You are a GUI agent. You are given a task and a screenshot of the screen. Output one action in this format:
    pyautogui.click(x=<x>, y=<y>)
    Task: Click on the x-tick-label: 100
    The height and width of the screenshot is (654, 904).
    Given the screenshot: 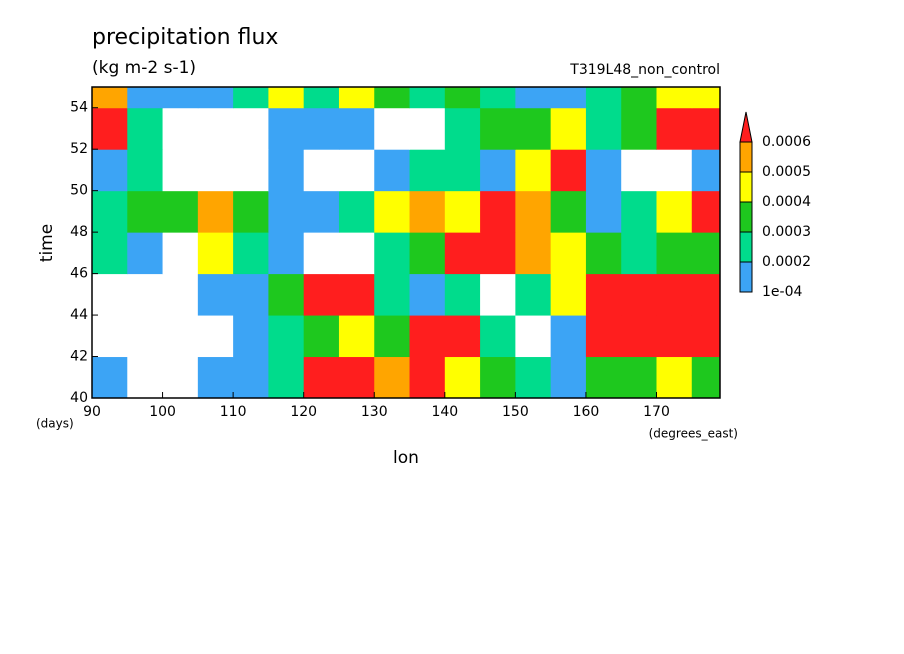 What is the action you would take?
    pyautogui.click(x=162, y=412)
    